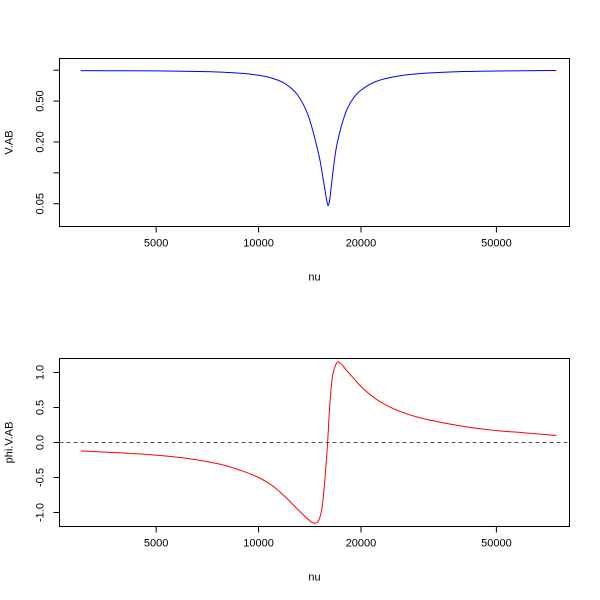 This screenshot has height=600, width=600. I want to click on y-tick-label: -1.0, so click(41, 512).